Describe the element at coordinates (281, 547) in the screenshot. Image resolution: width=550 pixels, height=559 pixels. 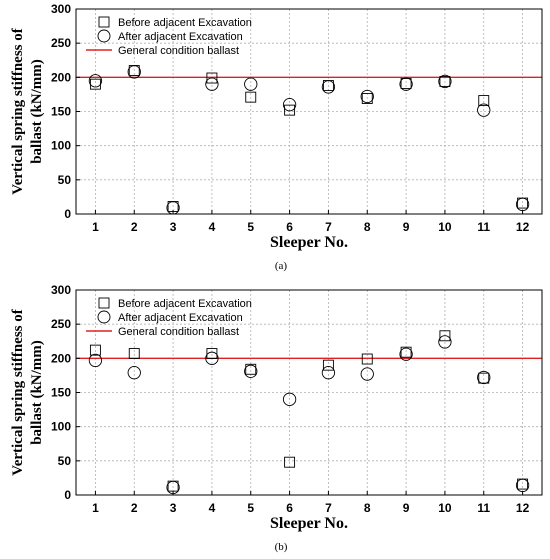
I see `panel-label: (b)` at that location.